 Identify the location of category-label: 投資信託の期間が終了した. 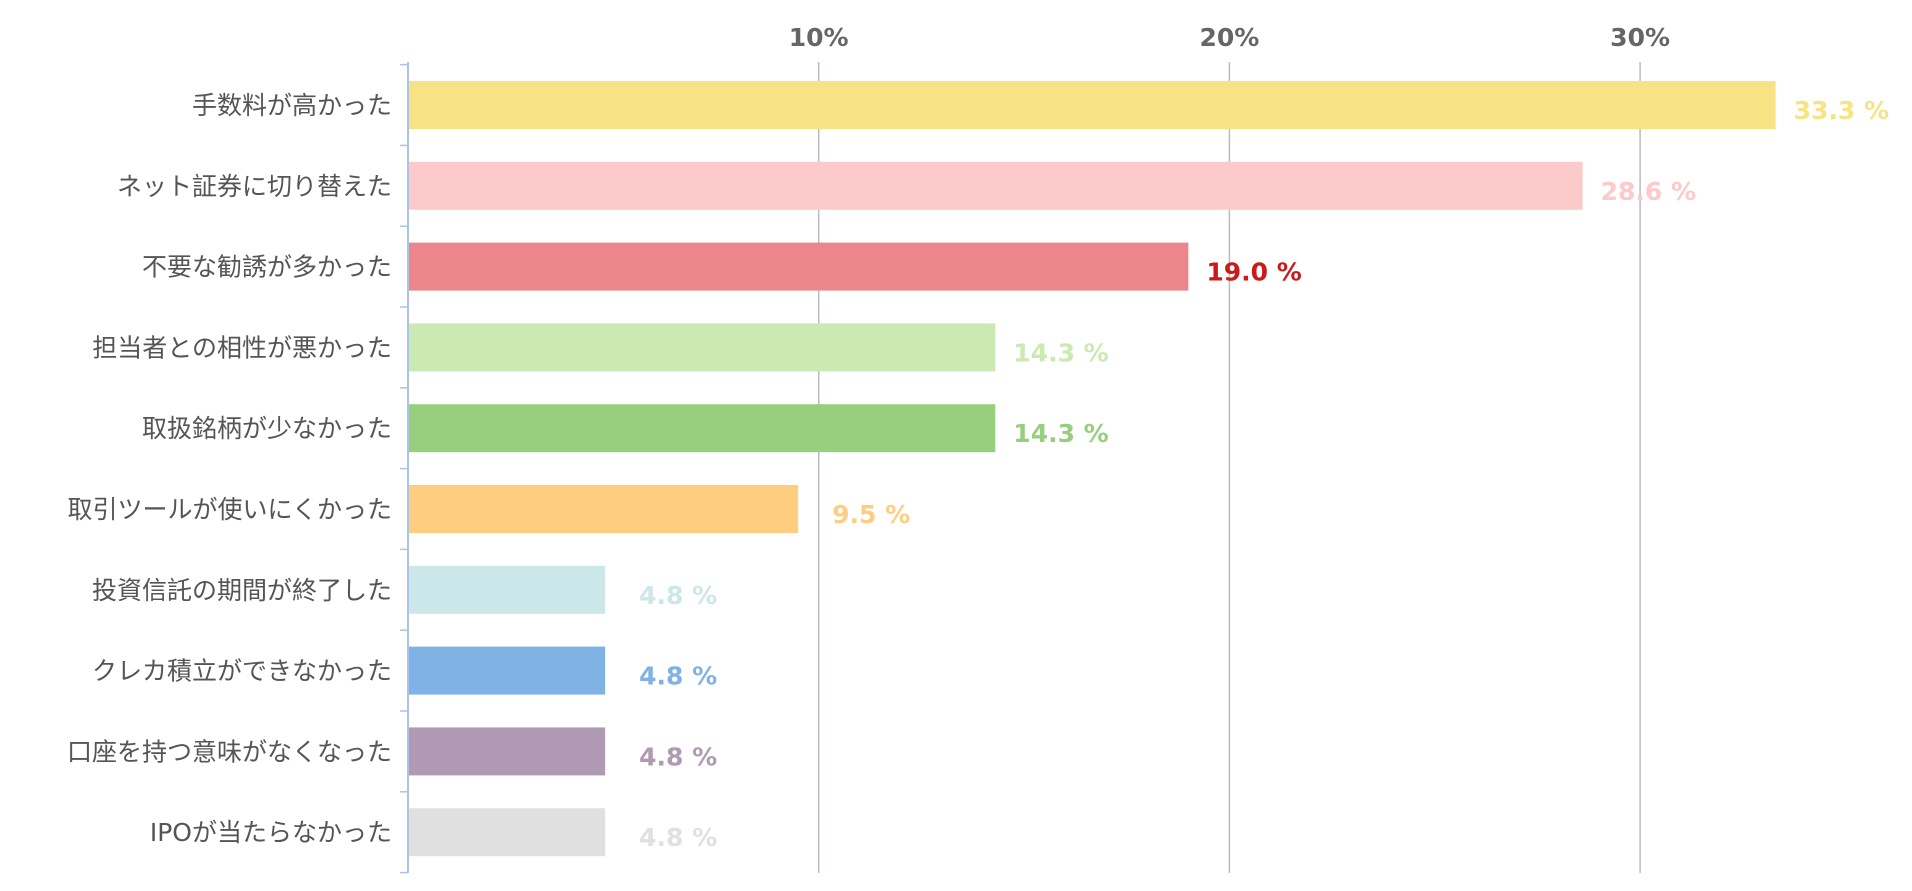
(242, 590).